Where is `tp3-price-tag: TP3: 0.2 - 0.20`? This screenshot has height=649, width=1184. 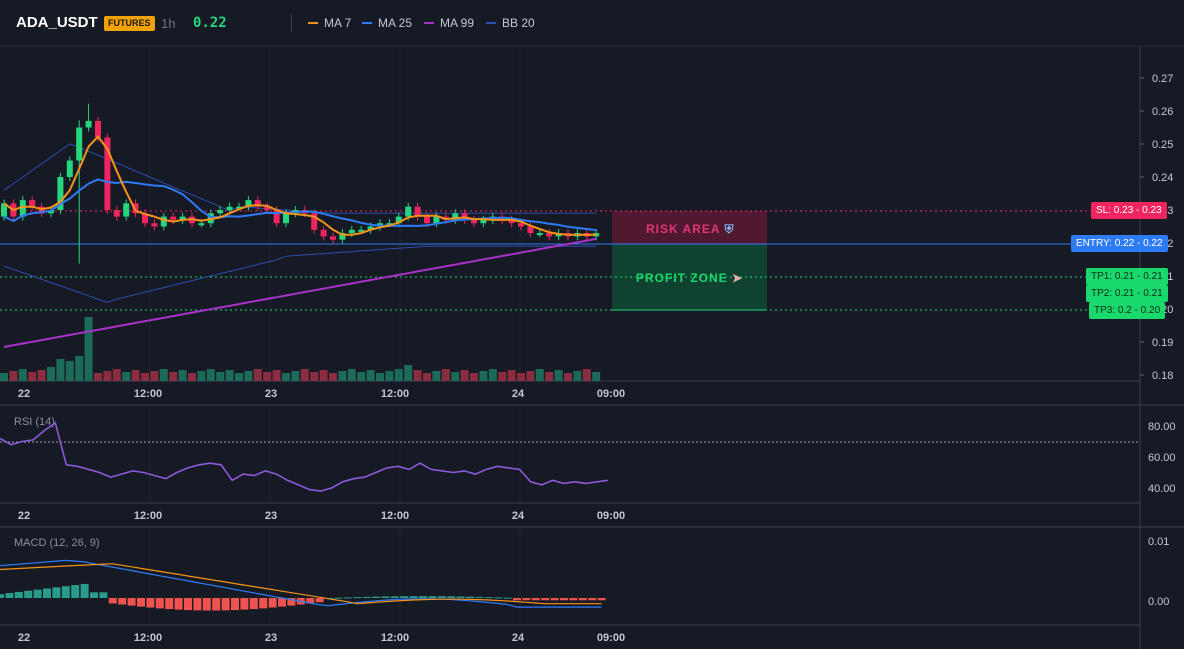 tp3-price-tag: TP3: 0.2 - 0.20 is located at coordinates (1127, 310).